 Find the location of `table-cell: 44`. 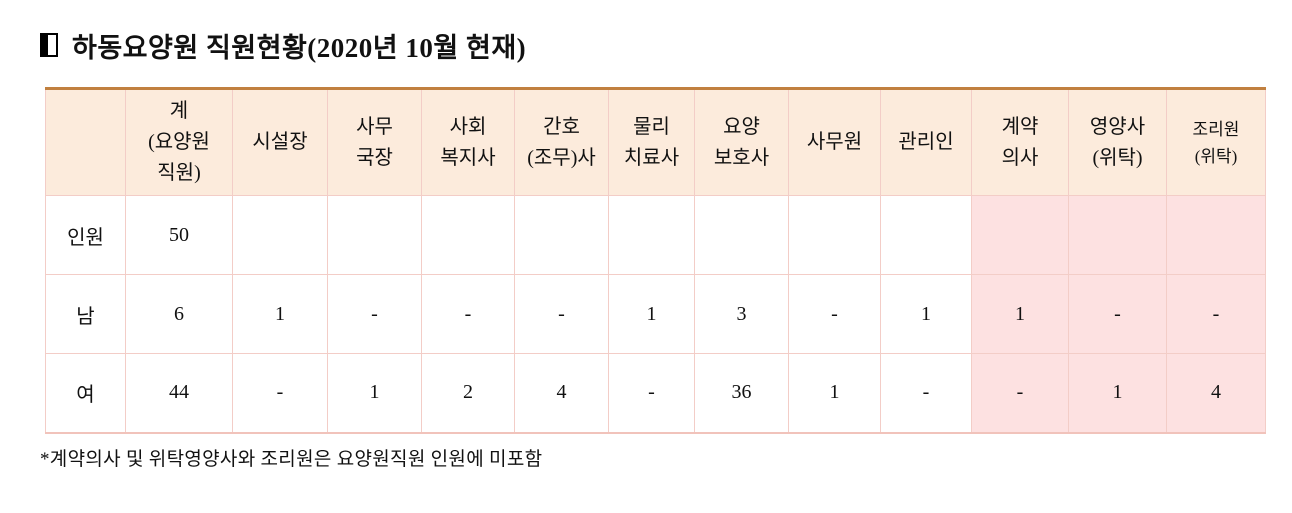

table-cell: 44 is located at coordinates (179, 393).